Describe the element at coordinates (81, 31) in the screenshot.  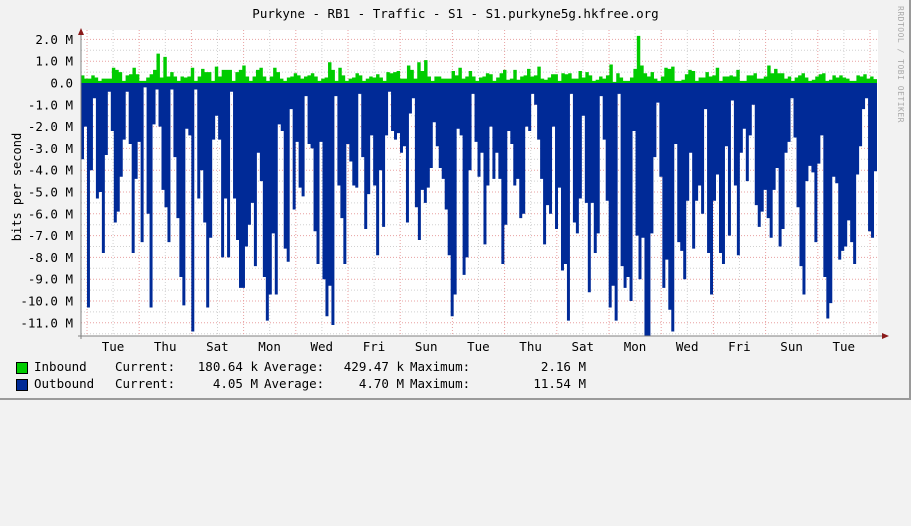
I see `y-axis-arrow-icon` at that location.